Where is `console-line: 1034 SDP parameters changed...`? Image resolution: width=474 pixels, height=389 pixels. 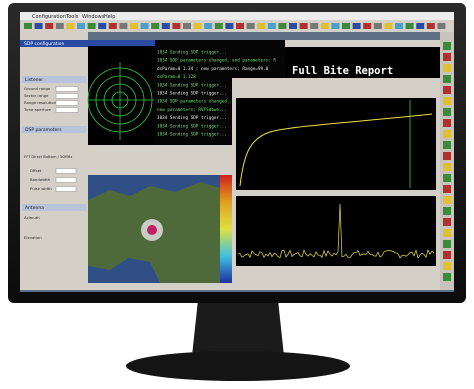
console-line: 1034 SDP parameters changed... is located at coordinates (196, 102).